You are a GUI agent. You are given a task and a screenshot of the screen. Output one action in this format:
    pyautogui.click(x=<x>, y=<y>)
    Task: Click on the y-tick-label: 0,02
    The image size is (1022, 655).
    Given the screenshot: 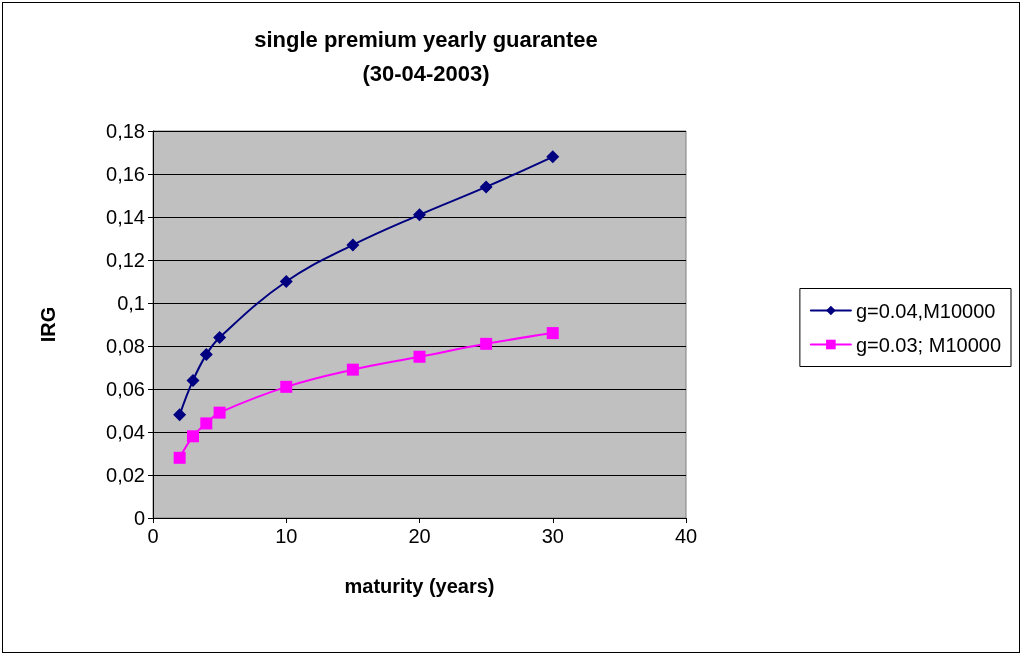 What is the action you would take?
    pyautogui.click(x=125, y=475)
    